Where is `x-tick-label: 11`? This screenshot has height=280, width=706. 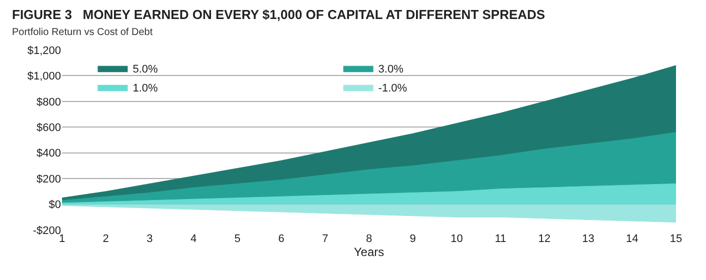 x-tick-label: 11 is located at coordinates (500, 239).